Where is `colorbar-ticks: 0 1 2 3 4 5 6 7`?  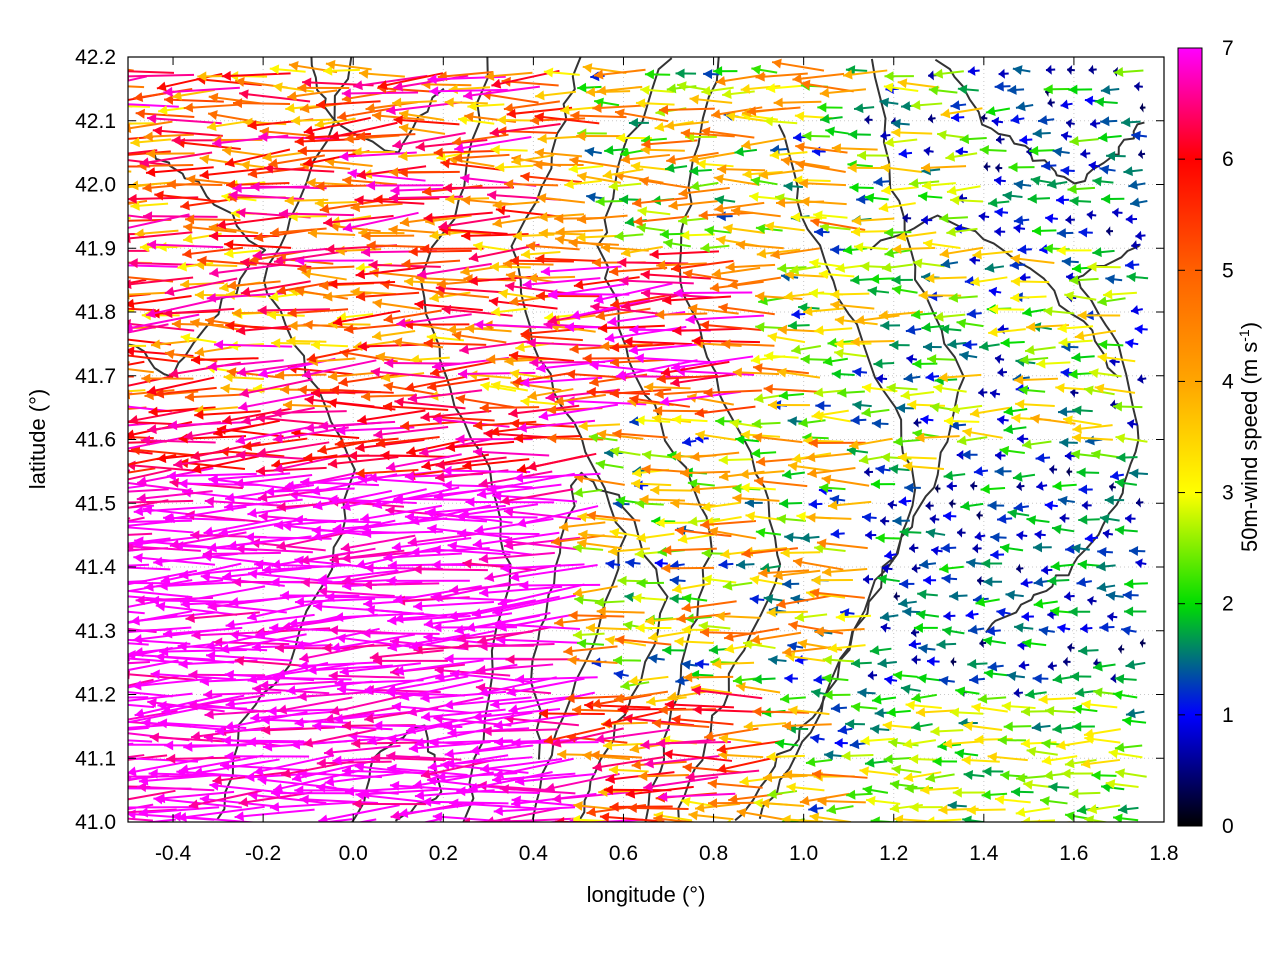 colorbar-ticks: 0 1 2 3 4 5 6 7 is located at coordinates (1206, 437).